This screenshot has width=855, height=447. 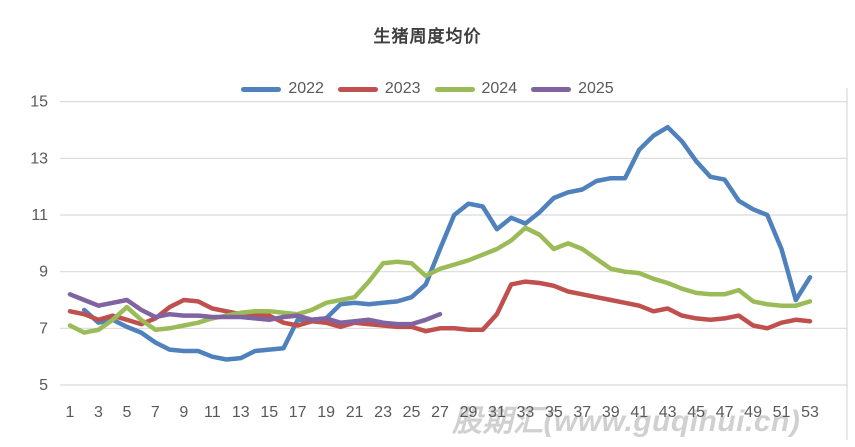 What do you see at coordinates (499, 88) in the screenshot?
I see `legend-label-2024: 2024` at bounding box center [499, 88].